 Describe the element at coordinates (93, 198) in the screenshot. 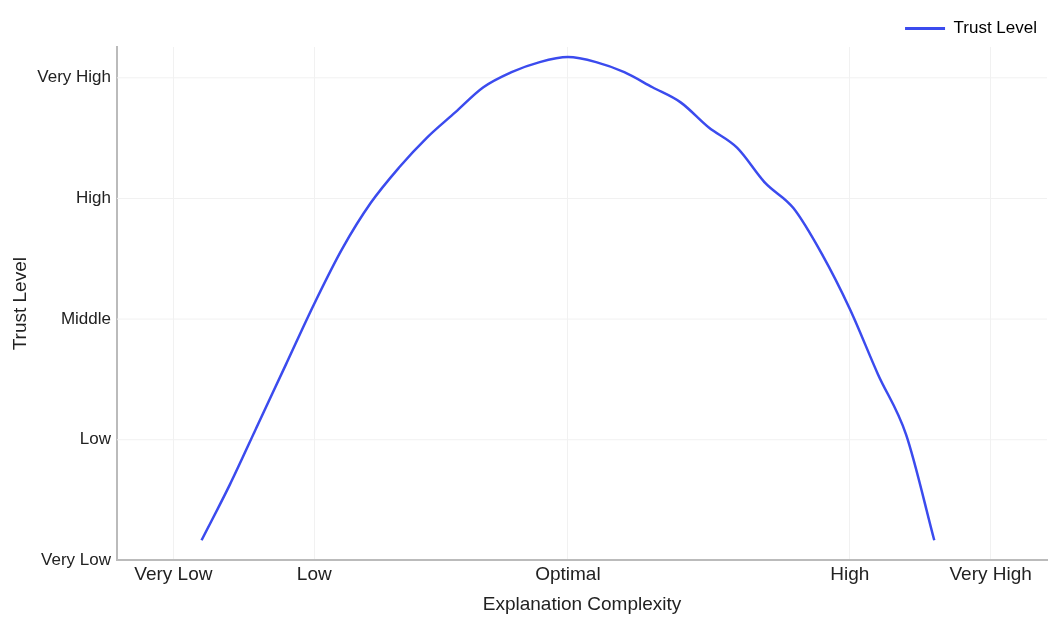

I see `text: High` at that location.